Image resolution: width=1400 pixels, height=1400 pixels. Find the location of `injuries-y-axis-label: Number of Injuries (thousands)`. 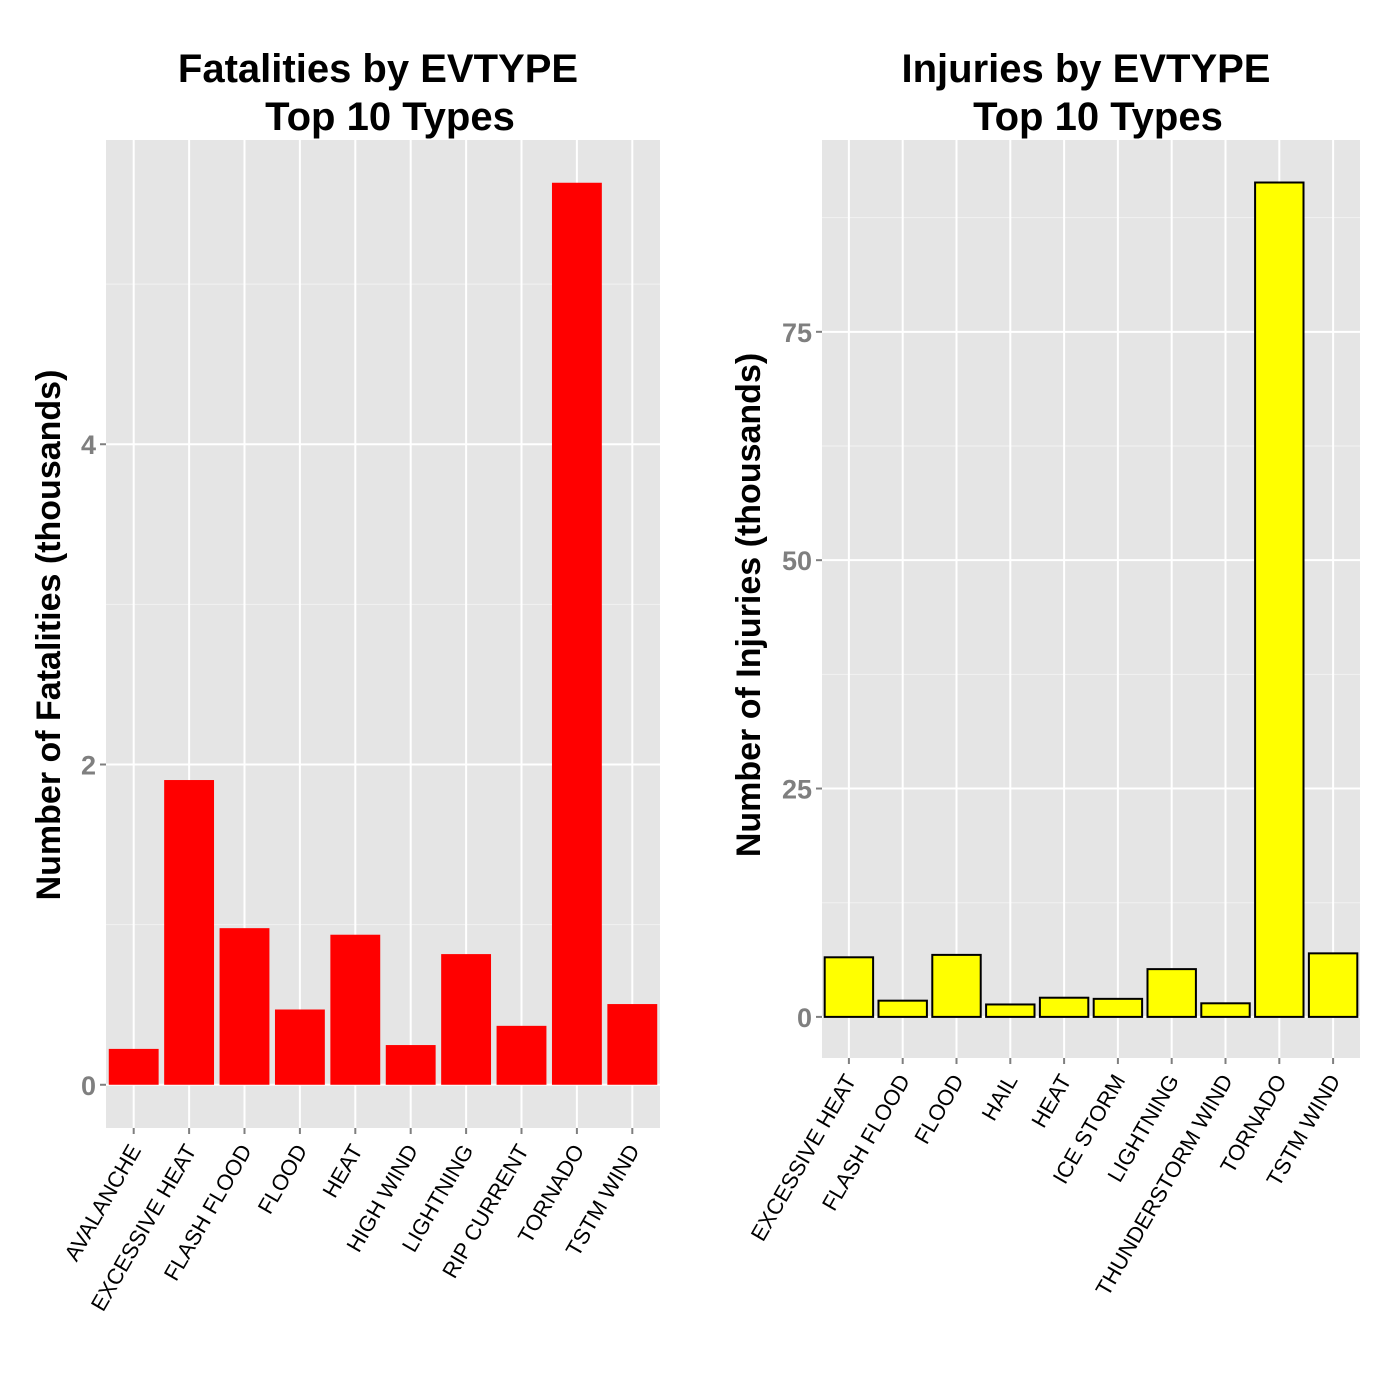

injuries-y-axis-label: Number of Injuries (thousands) is located at coordinates (749, 605).